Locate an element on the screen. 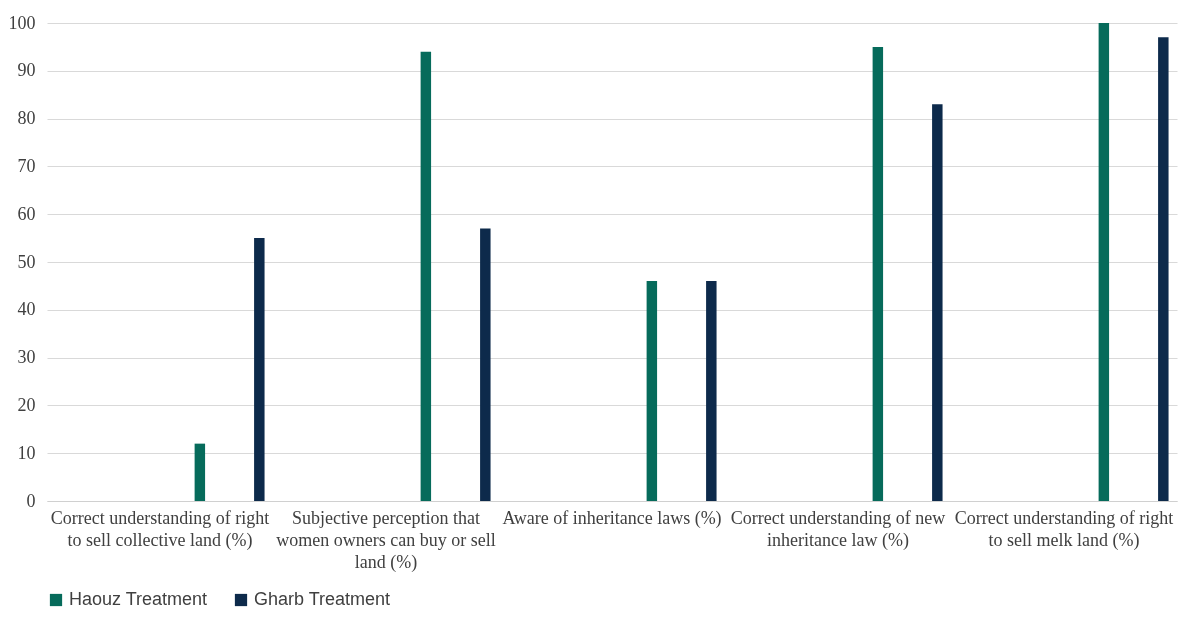 This screenshot has height=617, width=1183. y-tick-label: 40 is located at coordinates (26, 309).